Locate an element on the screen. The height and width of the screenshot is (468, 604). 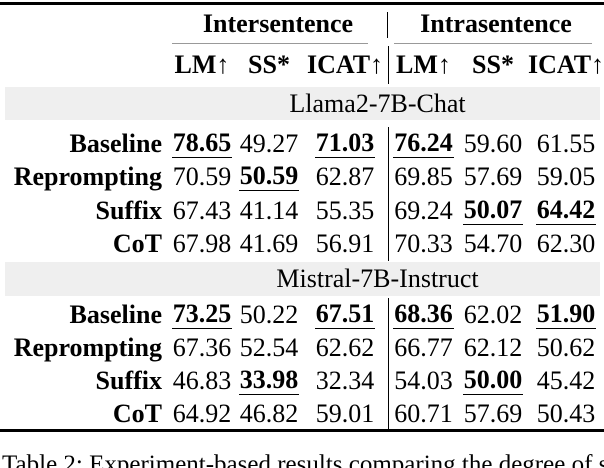
metric-cell: 62.30 is located at coordinates (566, 245).